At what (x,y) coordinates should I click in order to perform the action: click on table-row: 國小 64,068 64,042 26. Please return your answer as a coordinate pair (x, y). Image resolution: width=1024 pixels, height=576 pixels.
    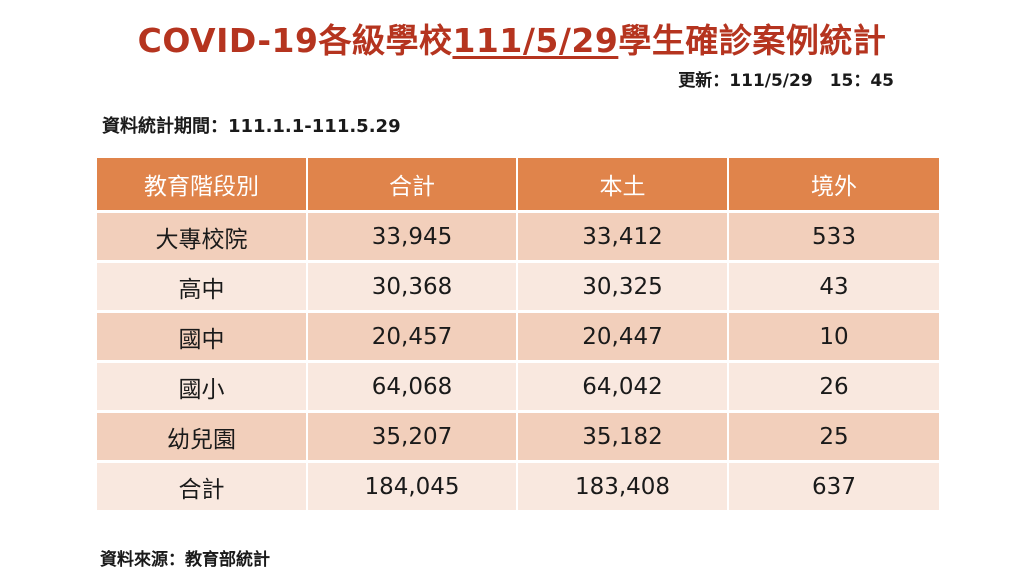
    Looking at the image, I should click on (518, 388).